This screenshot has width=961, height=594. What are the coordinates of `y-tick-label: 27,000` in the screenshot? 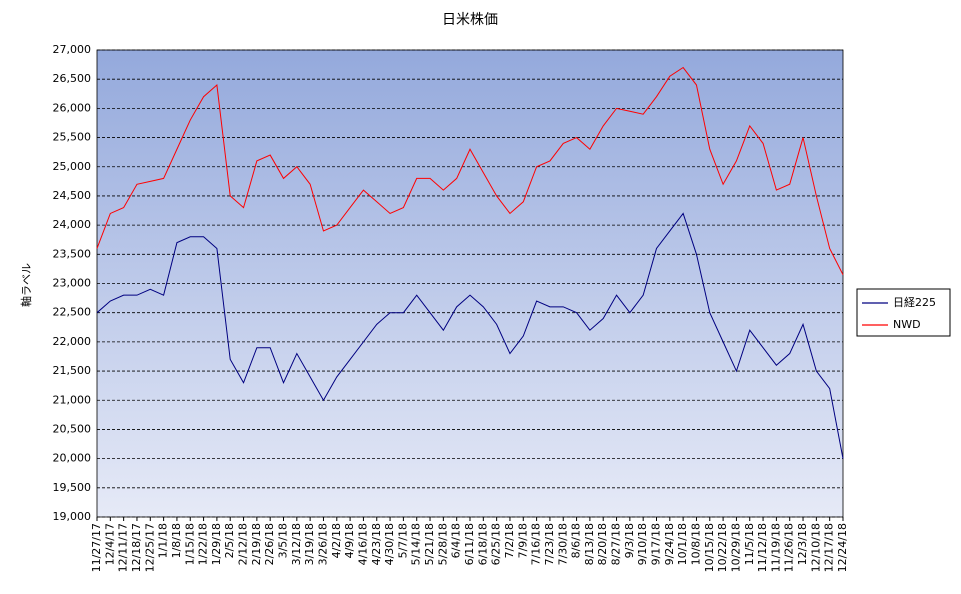 It's located at (72, 49).